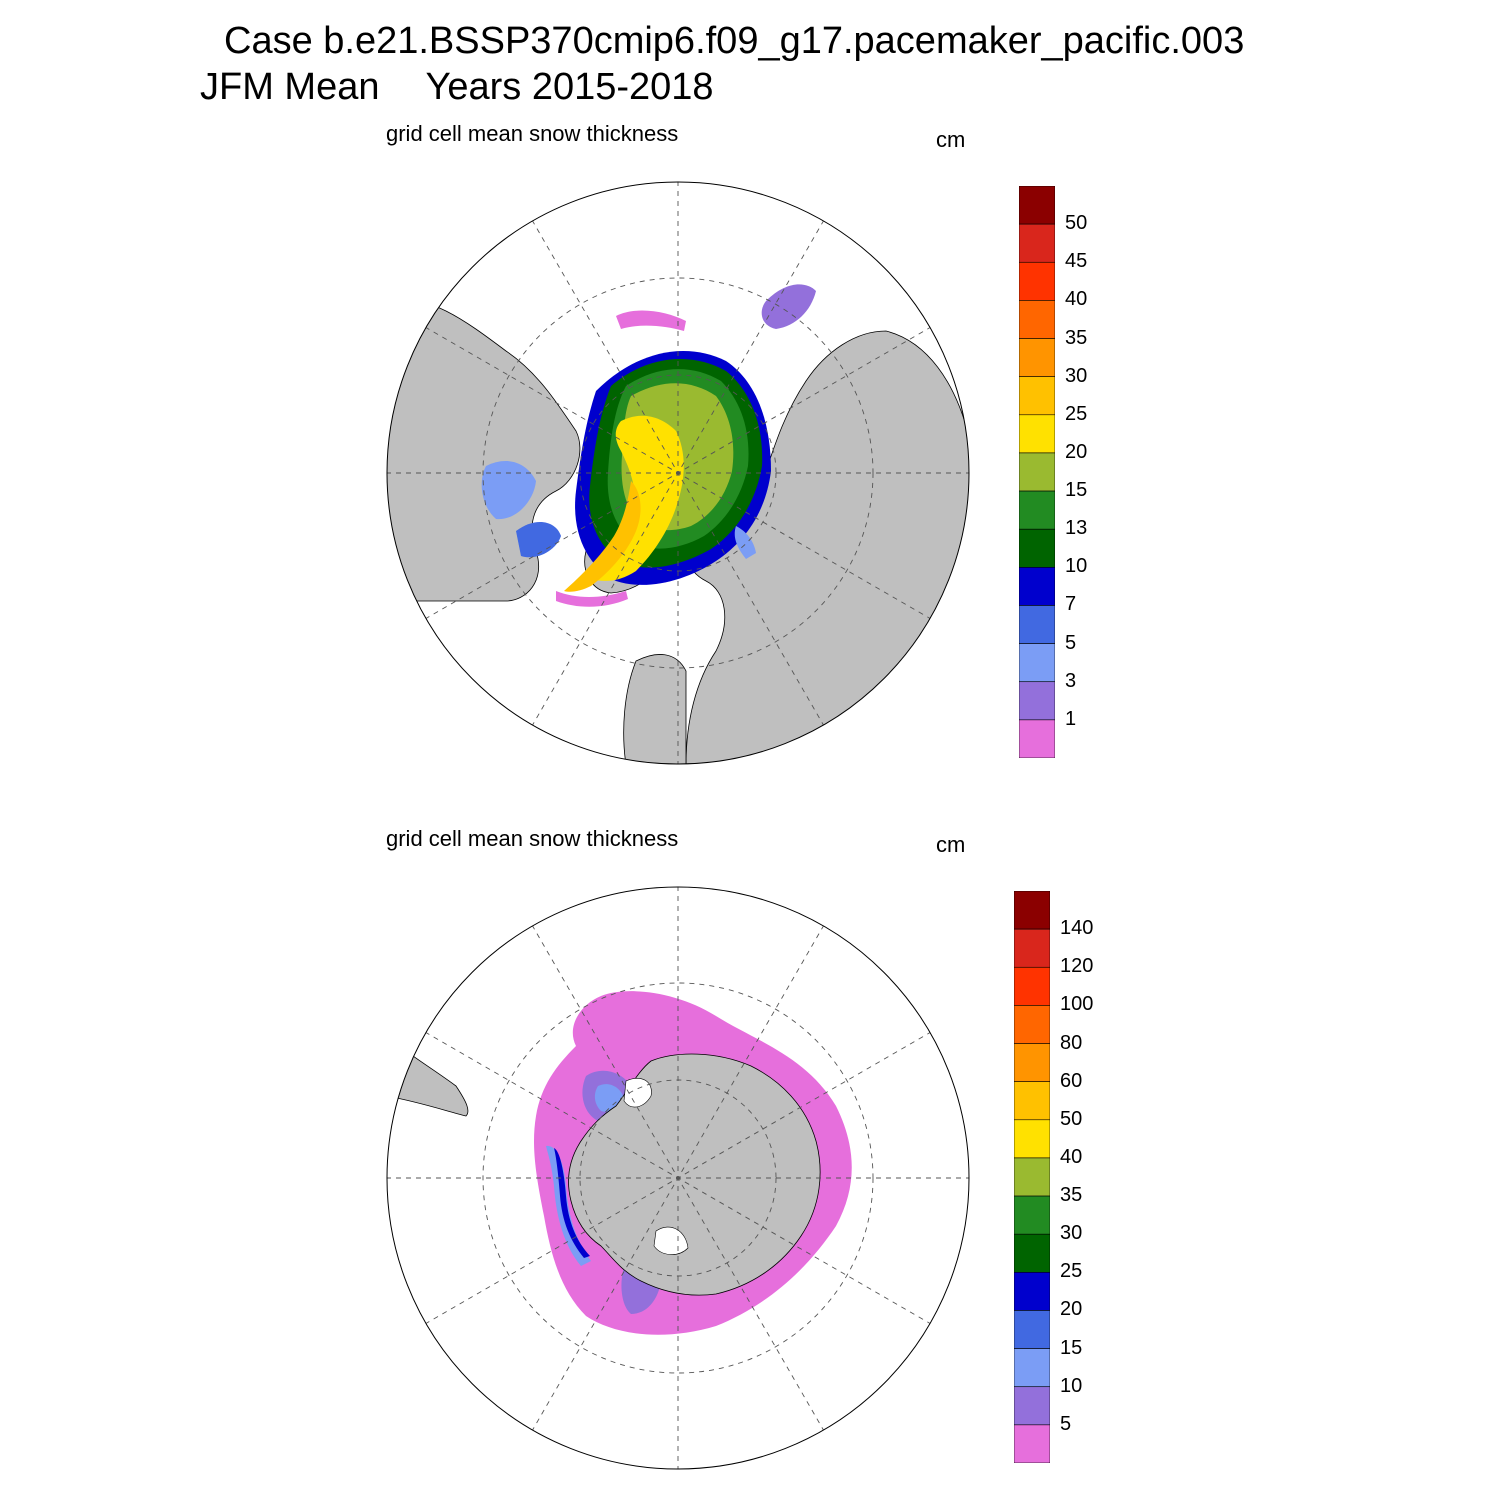 The height and width of the screenshot is (1500, 1500). What do you see at coordinates (290, 87) in the screenshot?
I see `season-label: JFM Mean` at bounding box center [290, 87].